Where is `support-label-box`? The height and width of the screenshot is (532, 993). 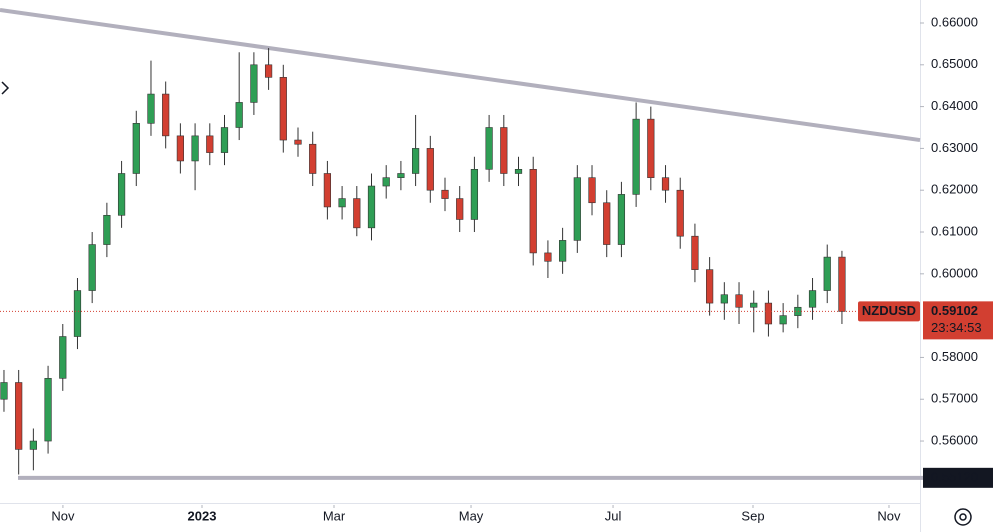 support-label-box is located at coordinates (958, 477).